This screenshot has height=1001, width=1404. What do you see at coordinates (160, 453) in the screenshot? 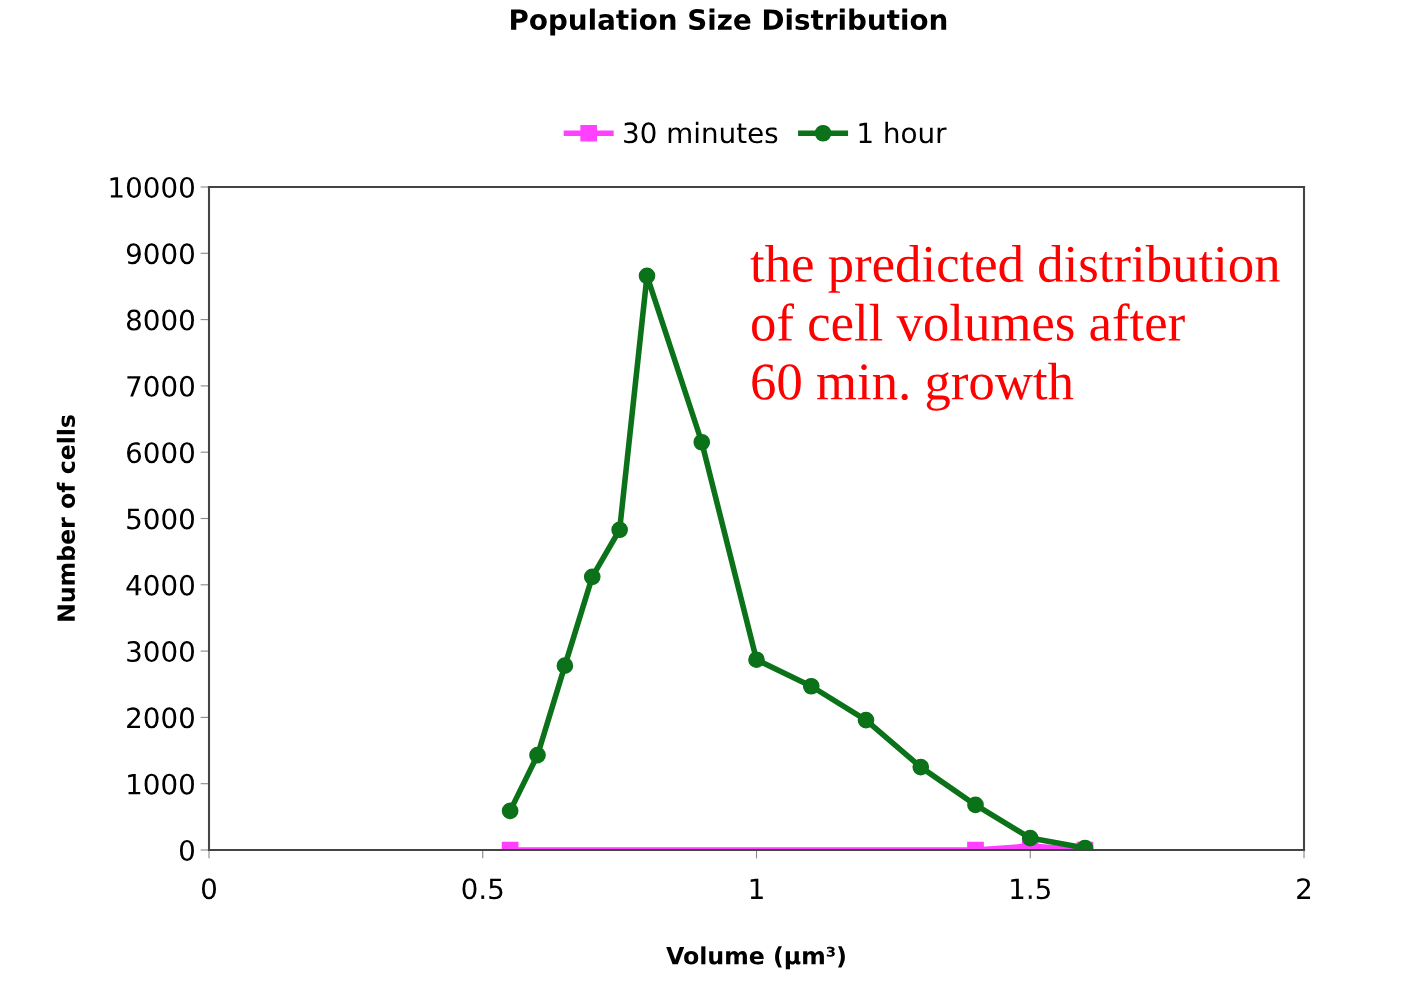
I see `y-tick-label: 6000` at bounding box center [160, 453].